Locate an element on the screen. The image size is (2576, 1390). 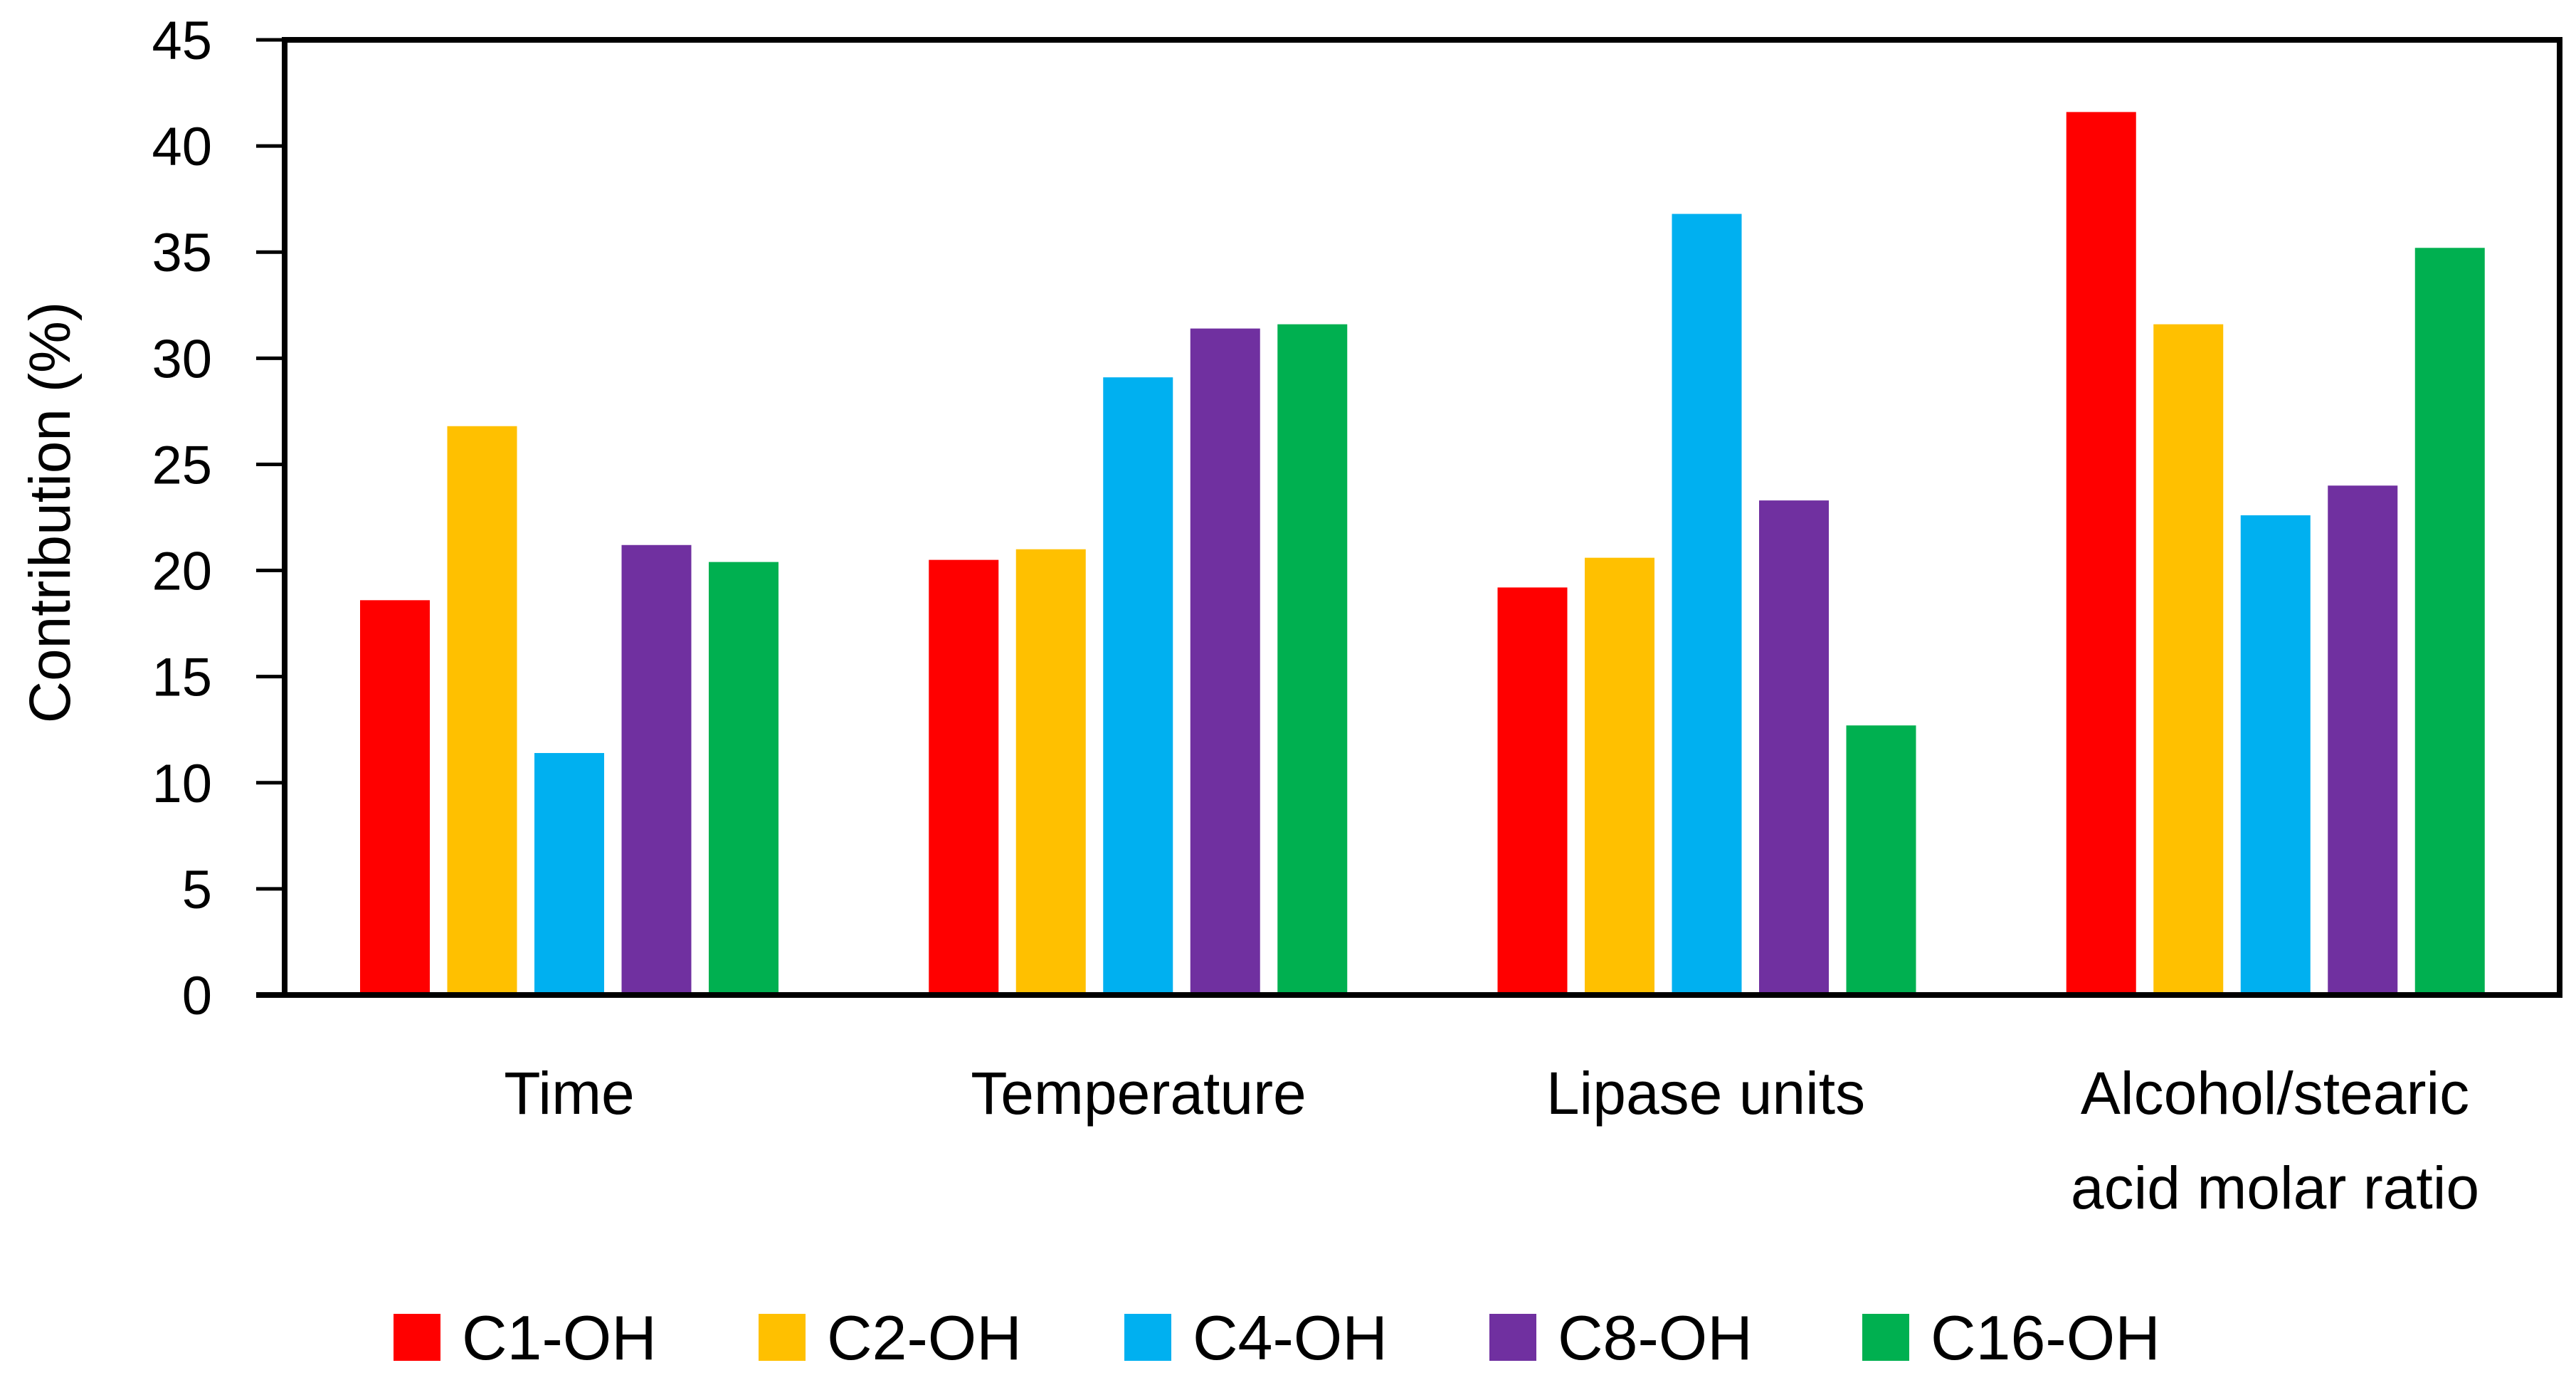
y-axis-ticks: 0 5 10 15 20 25 30 35 40 45 is located at coordinates (219, 518).